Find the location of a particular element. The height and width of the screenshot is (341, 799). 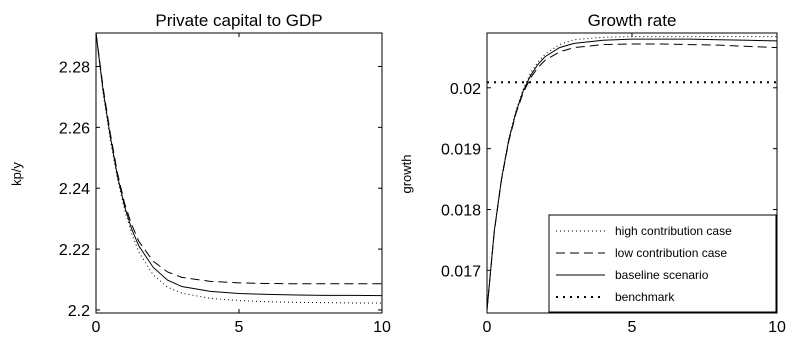

legend-label: baseline scenario is located at coordinates (662, 275).